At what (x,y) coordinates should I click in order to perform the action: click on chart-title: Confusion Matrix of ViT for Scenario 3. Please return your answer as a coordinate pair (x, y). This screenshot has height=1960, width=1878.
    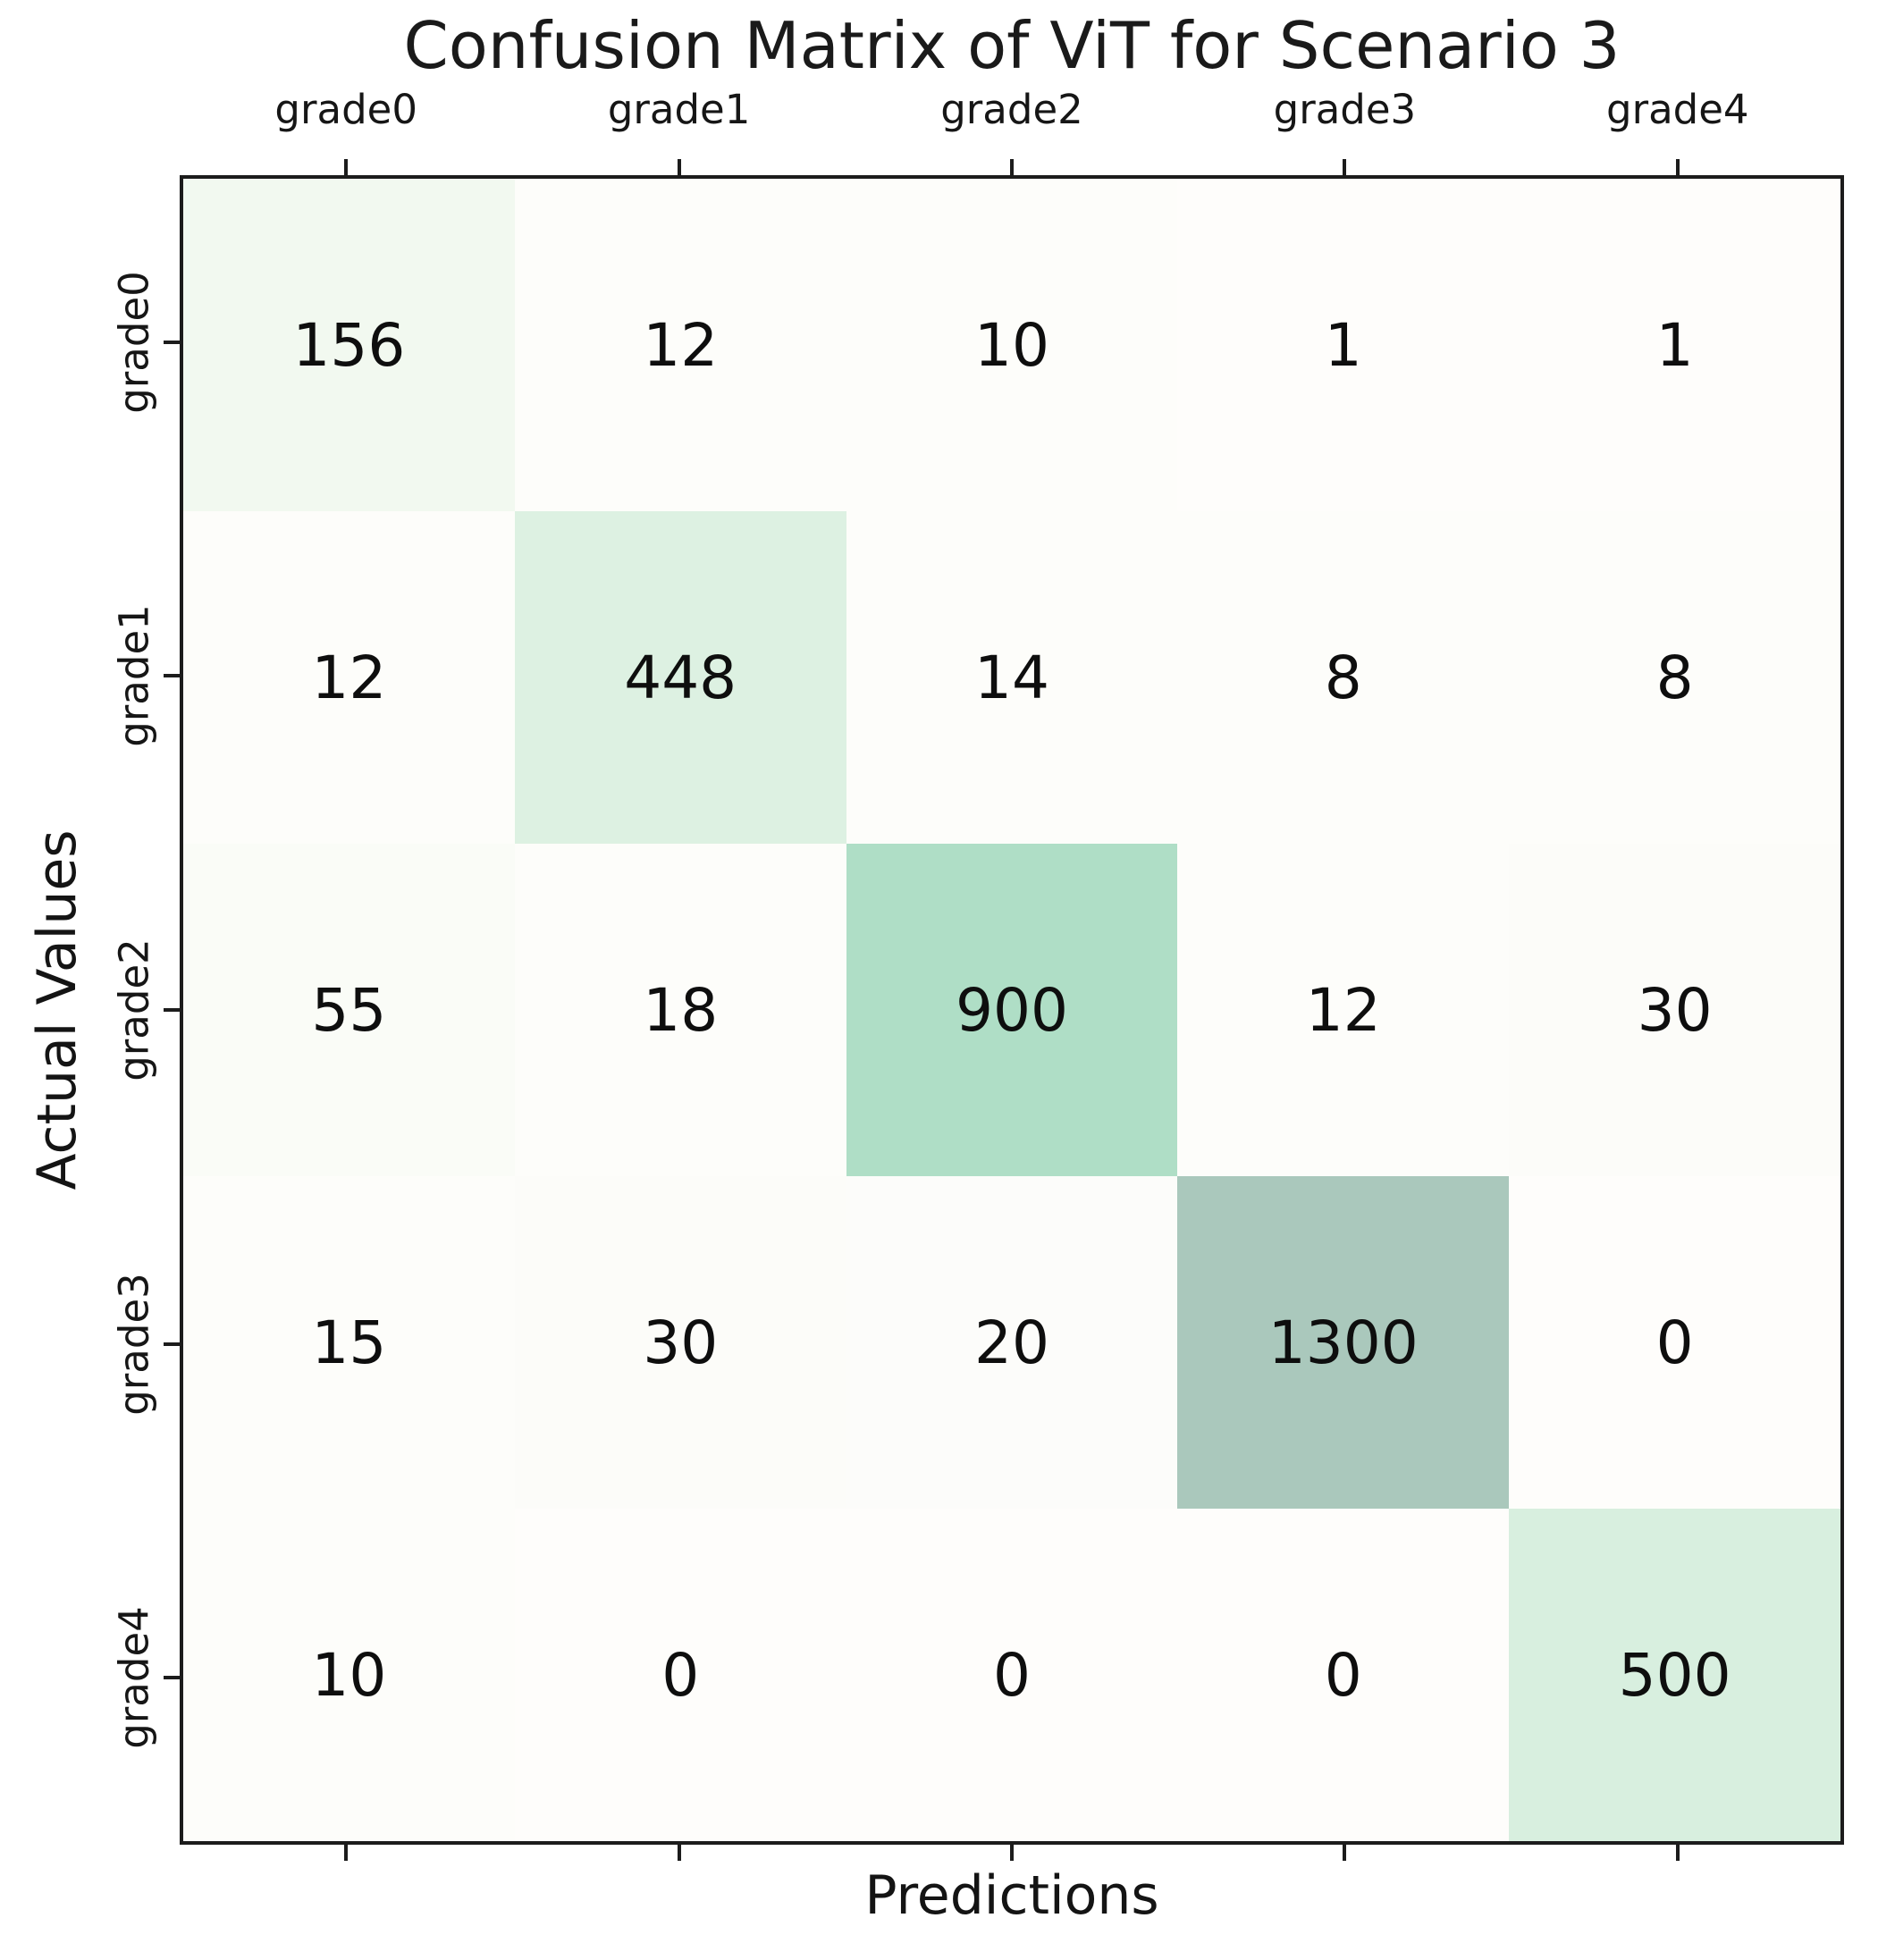
    Looking at the image, I should click on (1012, 45).